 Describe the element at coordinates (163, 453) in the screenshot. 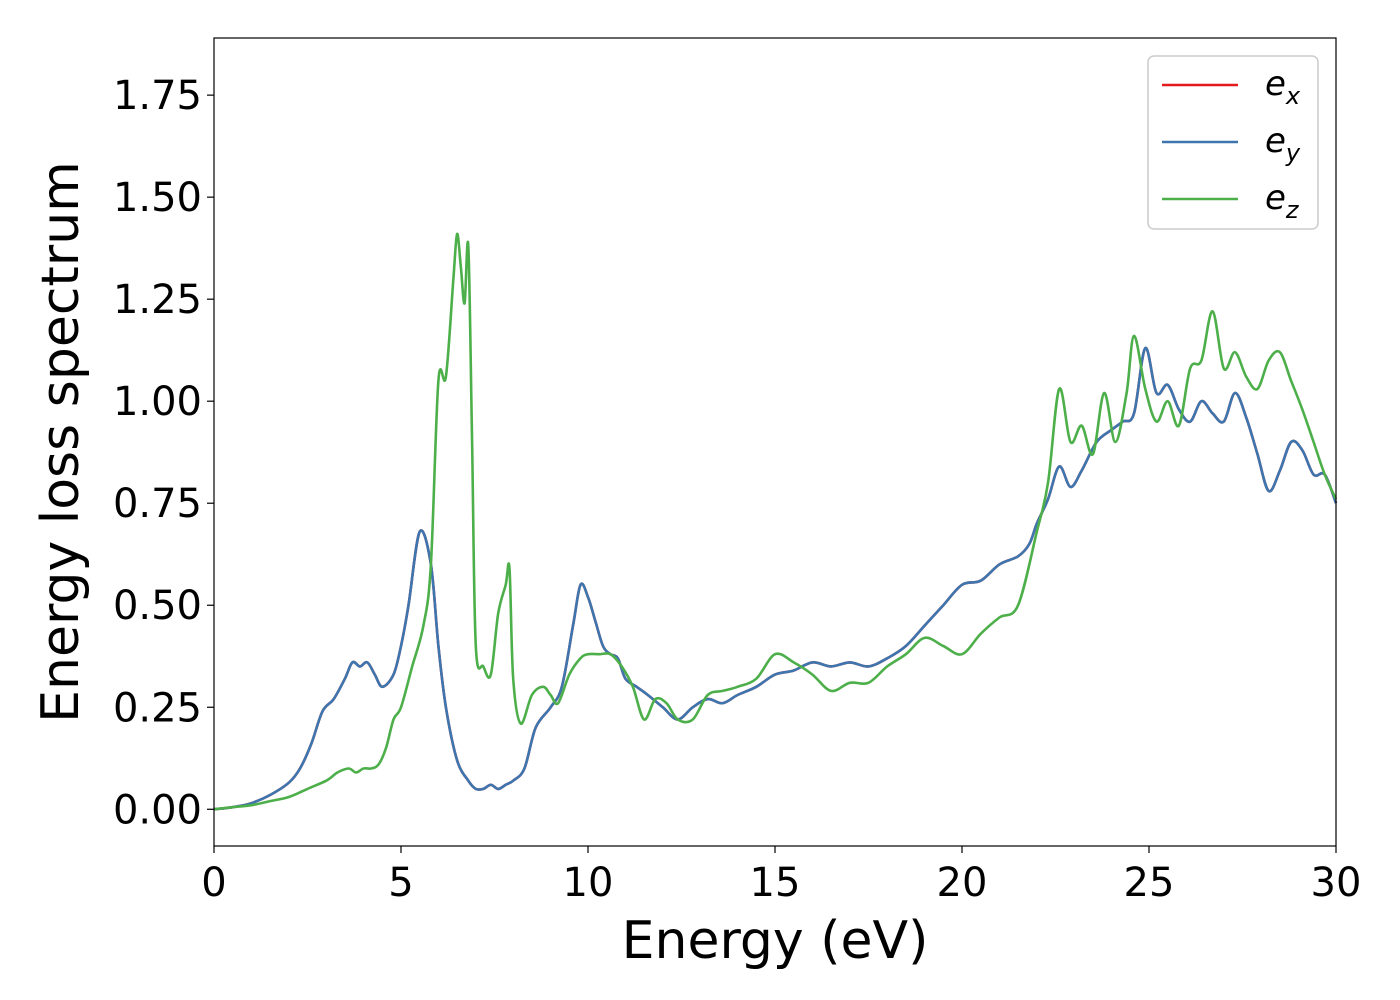

I see `y-axis-ticks: 0.00 0.25 0.50 0.75 1.00 1.25 1.50 1.75` at that location.